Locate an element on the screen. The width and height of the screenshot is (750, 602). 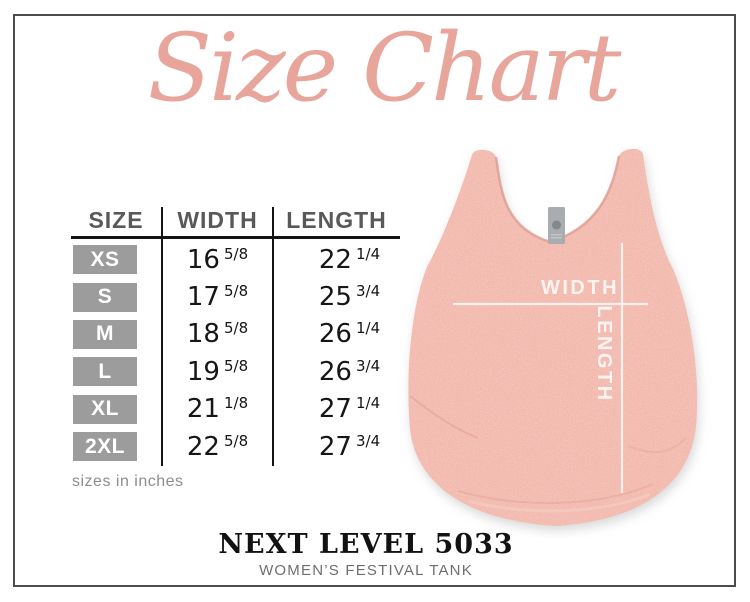
width-cell: 19 5/8 is located at coordinates (217, 372).